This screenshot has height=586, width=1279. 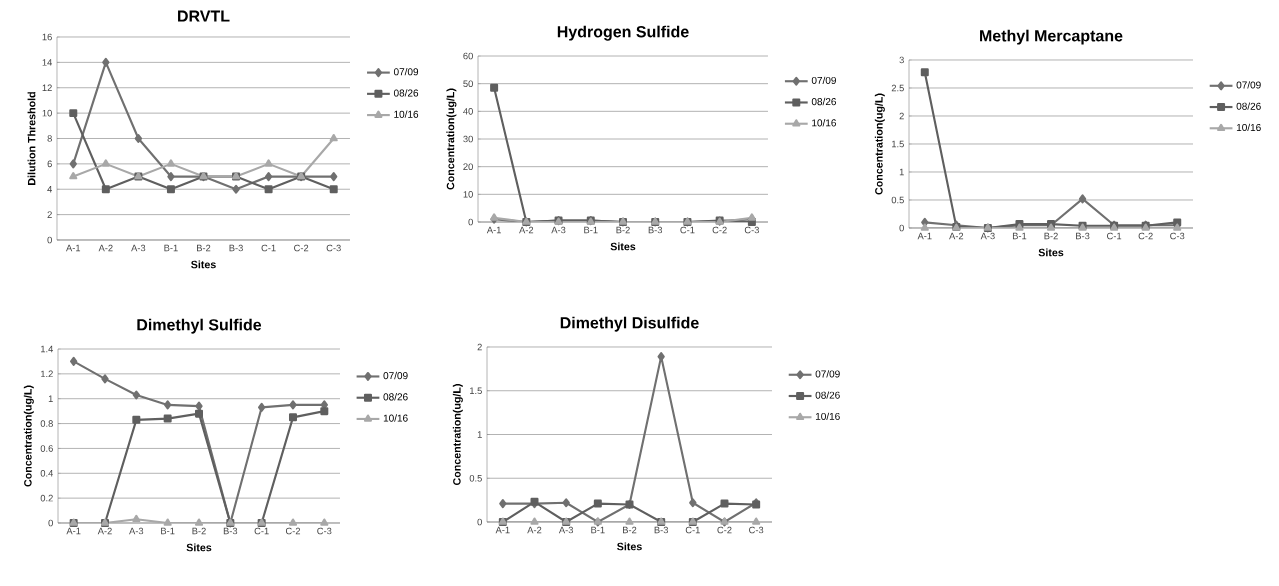 I want to click on y-tick-label: 0.2, so click(x=46, y=498).